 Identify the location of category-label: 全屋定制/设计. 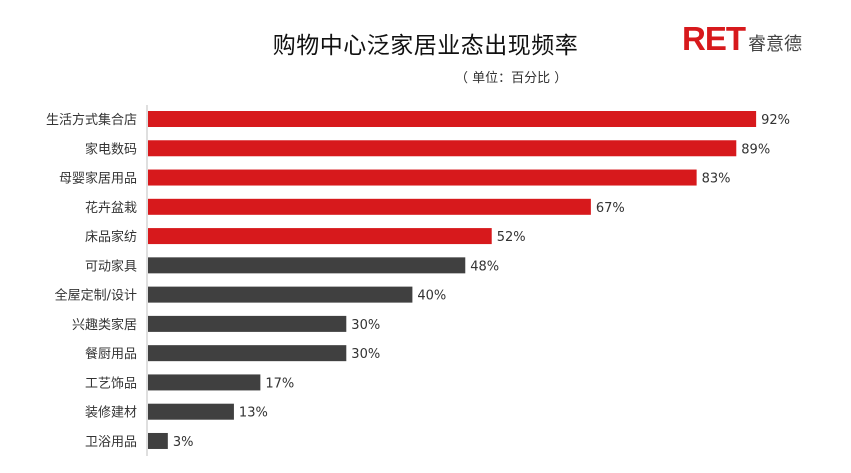
(96, 296).